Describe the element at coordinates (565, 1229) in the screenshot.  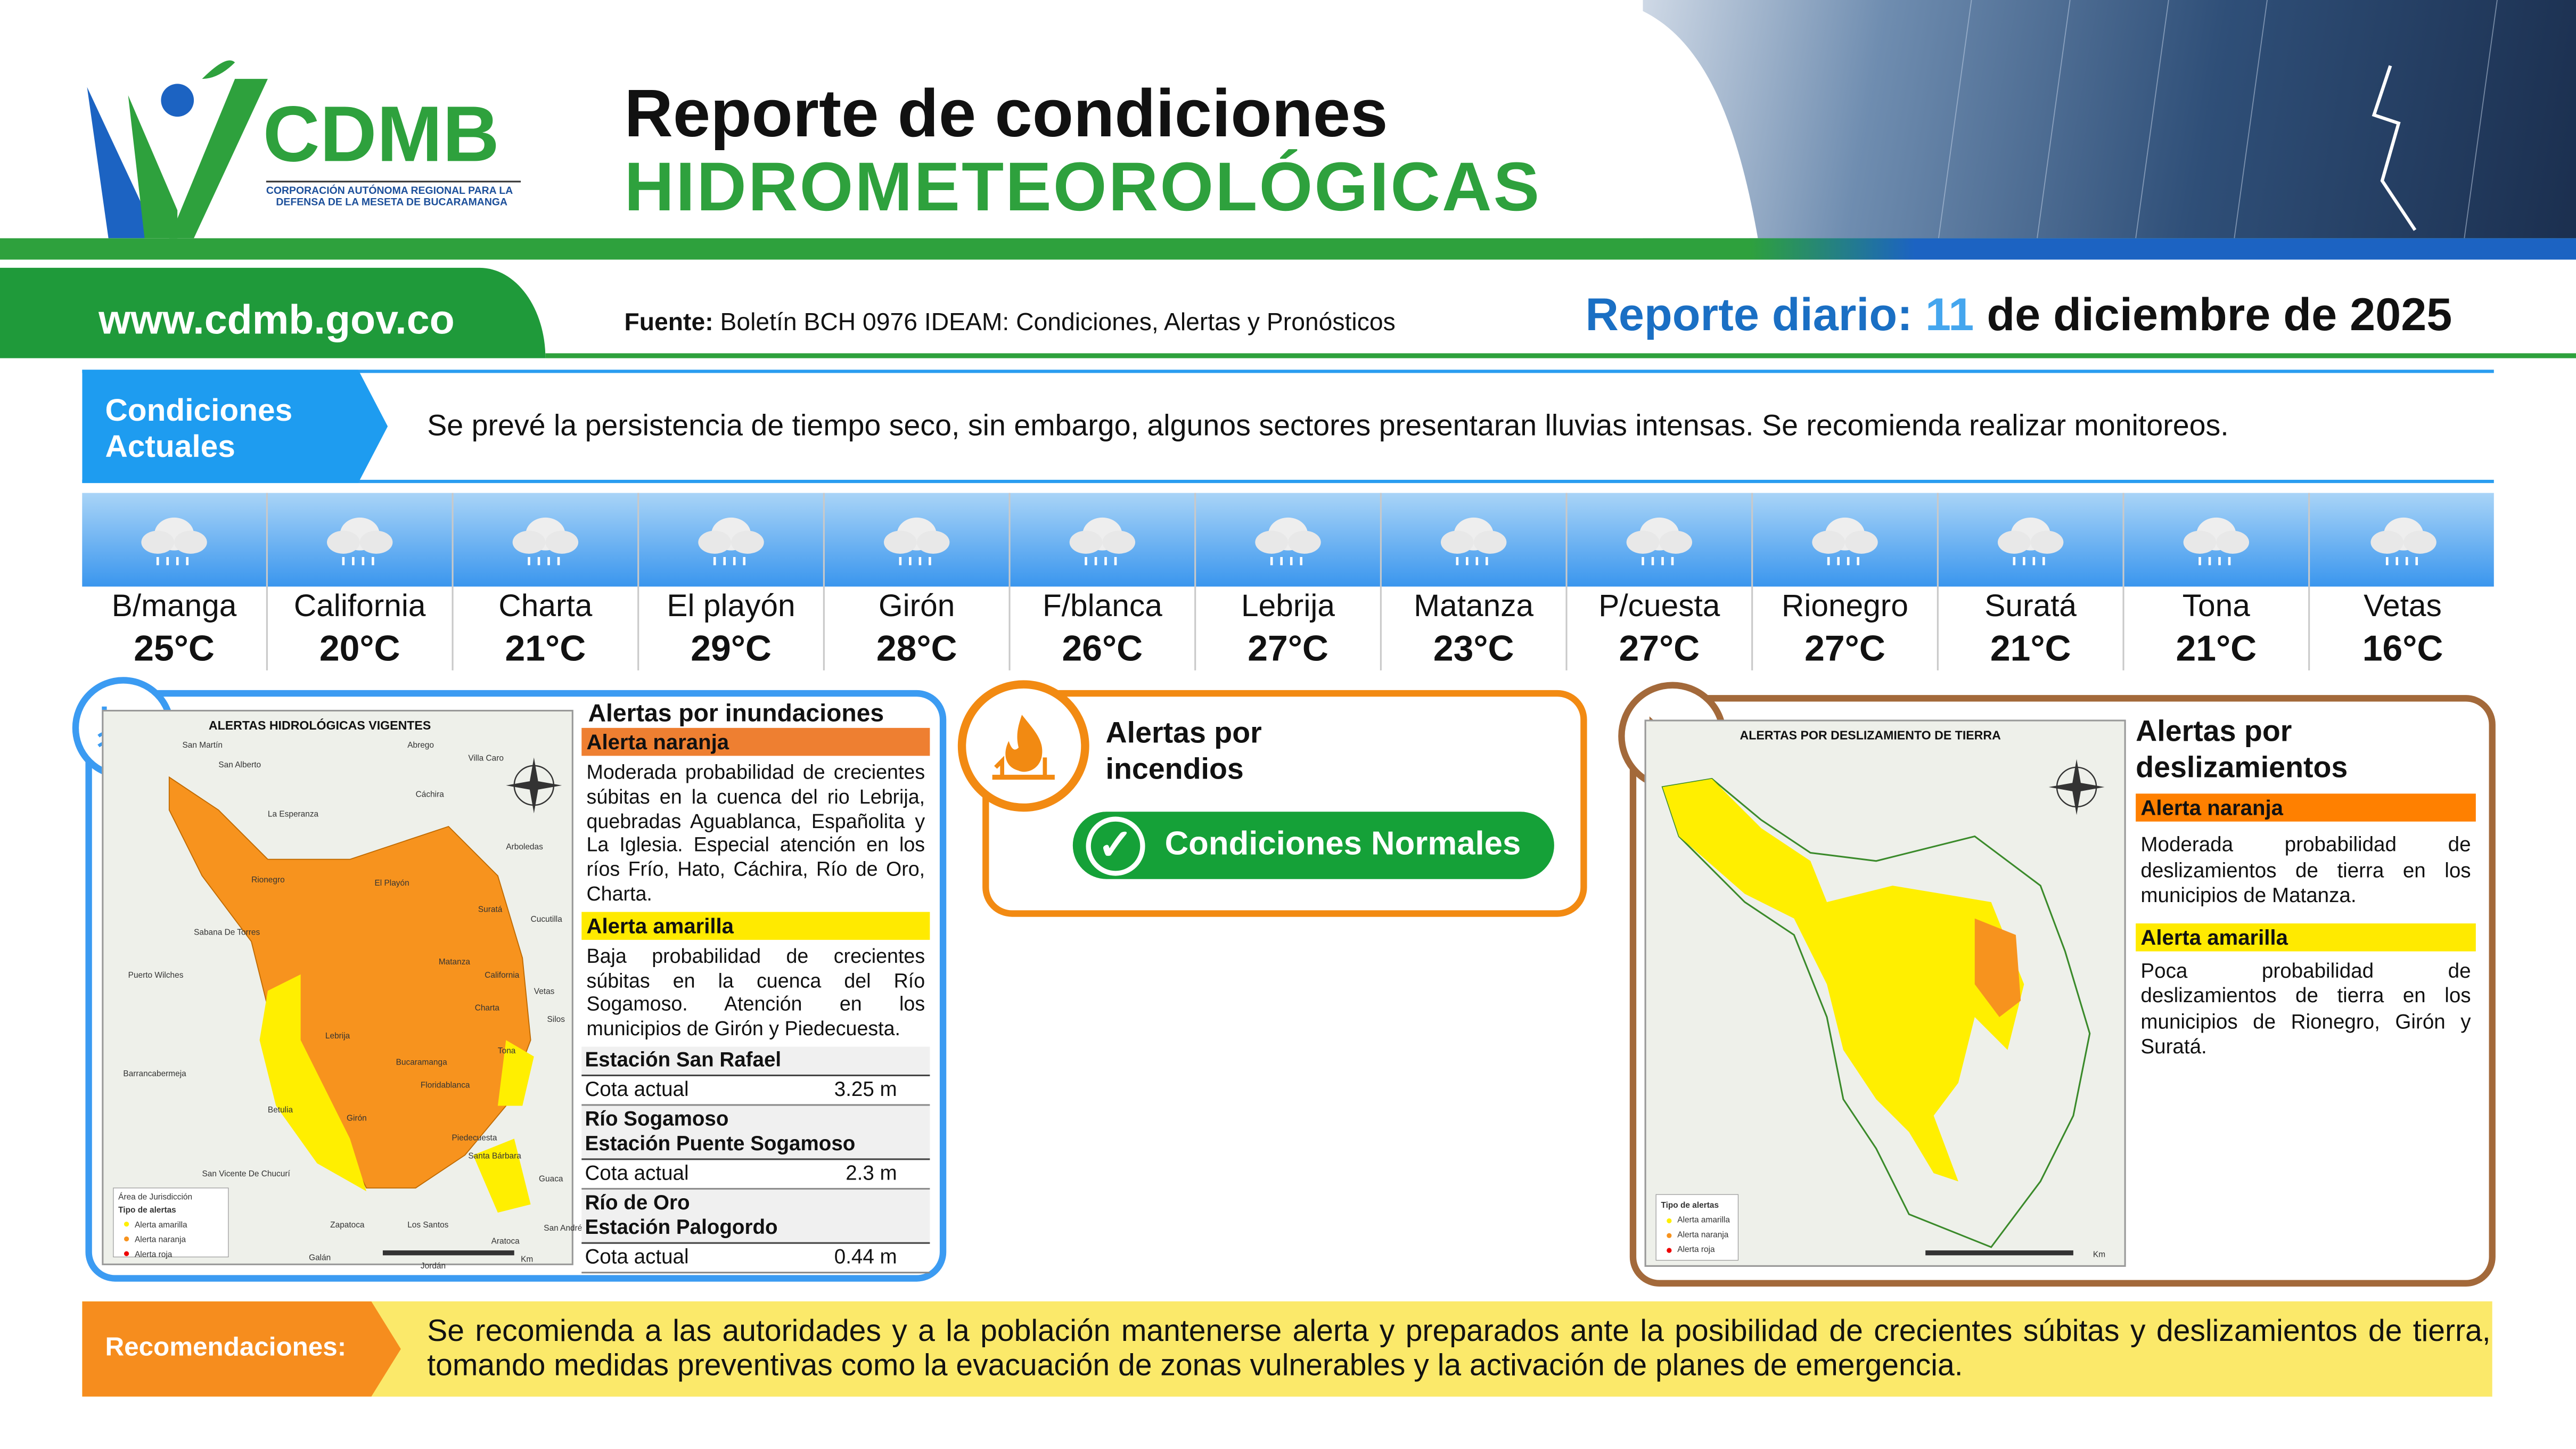
I see `map-place-label: San Andrés` at that location.